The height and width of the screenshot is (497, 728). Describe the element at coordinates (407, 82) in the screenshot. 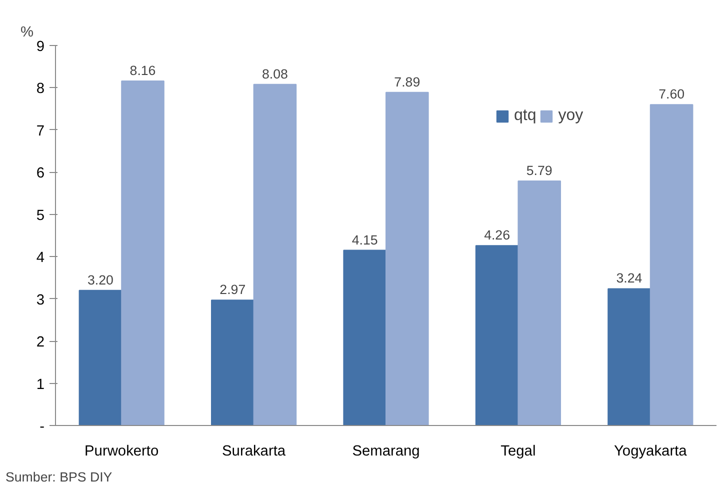

I see `data-label: 7.89` at that location.